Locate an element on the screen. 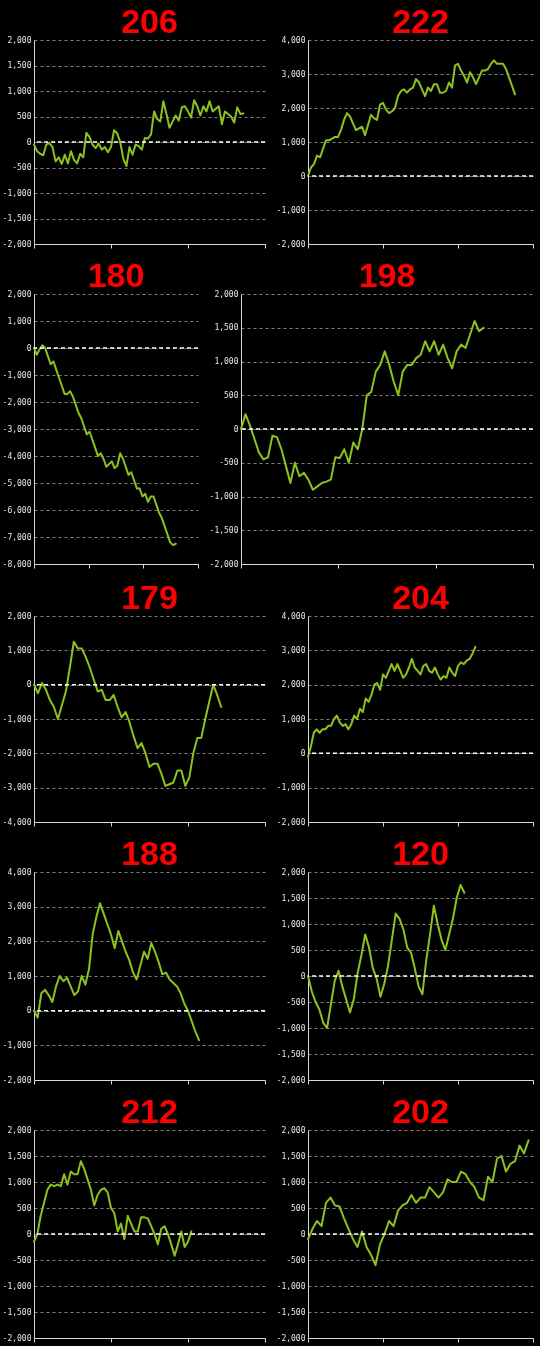 This screenshot has height=1346, width=540. chart-title: 222 is located at coordinates (420, 21).